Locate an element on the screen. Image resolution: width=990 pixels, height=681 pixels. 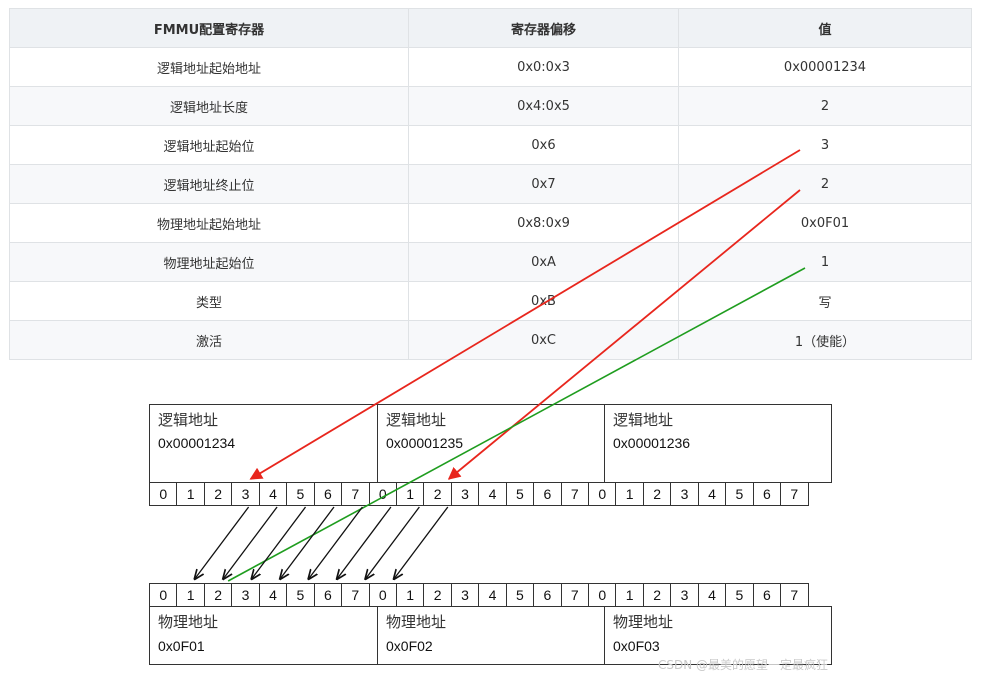
logical-word-1: 逻辑地址 0x00001235 is located at coordinates (491, 443).